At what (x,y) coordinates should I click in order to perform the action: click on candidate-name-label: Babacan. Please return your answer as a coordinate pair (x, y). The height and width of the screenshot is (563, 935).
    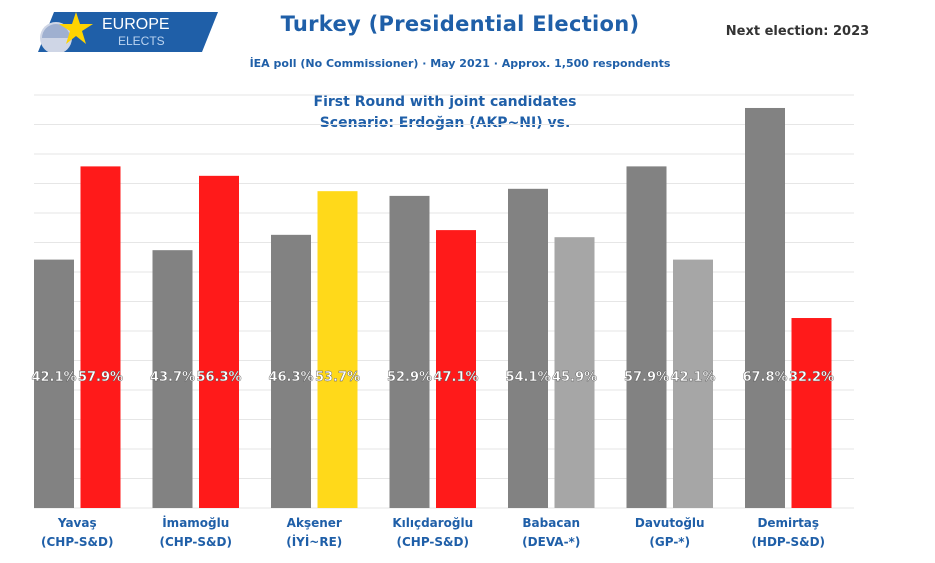
    Looking at the image, I should click on (551, 523).